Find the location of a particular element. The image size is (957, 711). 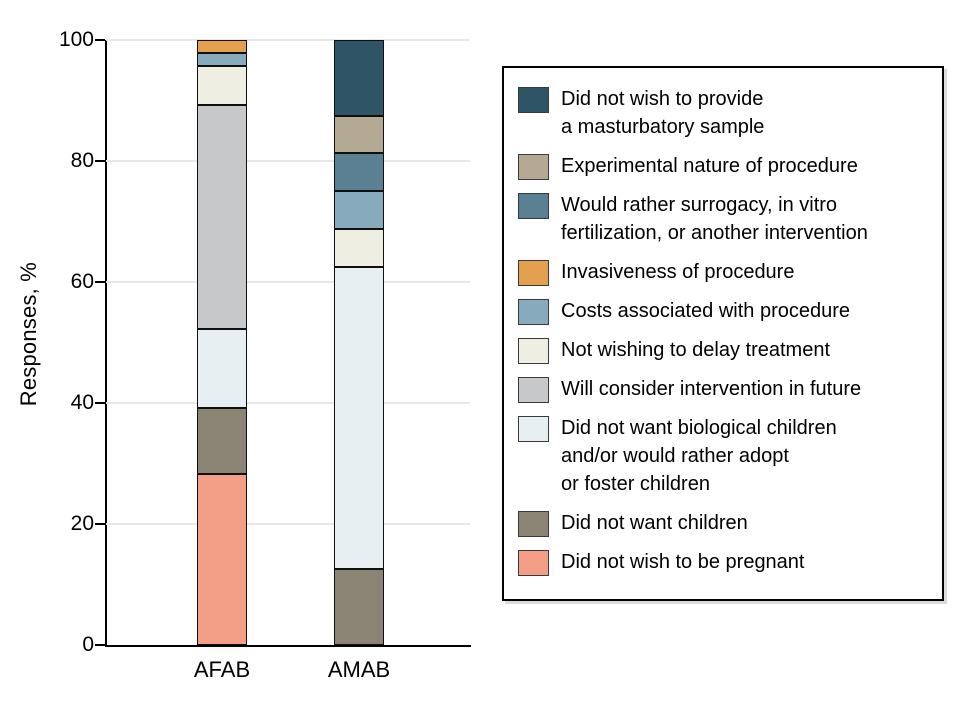

legend-label: Did not want children is located at coordinates (654, 523).